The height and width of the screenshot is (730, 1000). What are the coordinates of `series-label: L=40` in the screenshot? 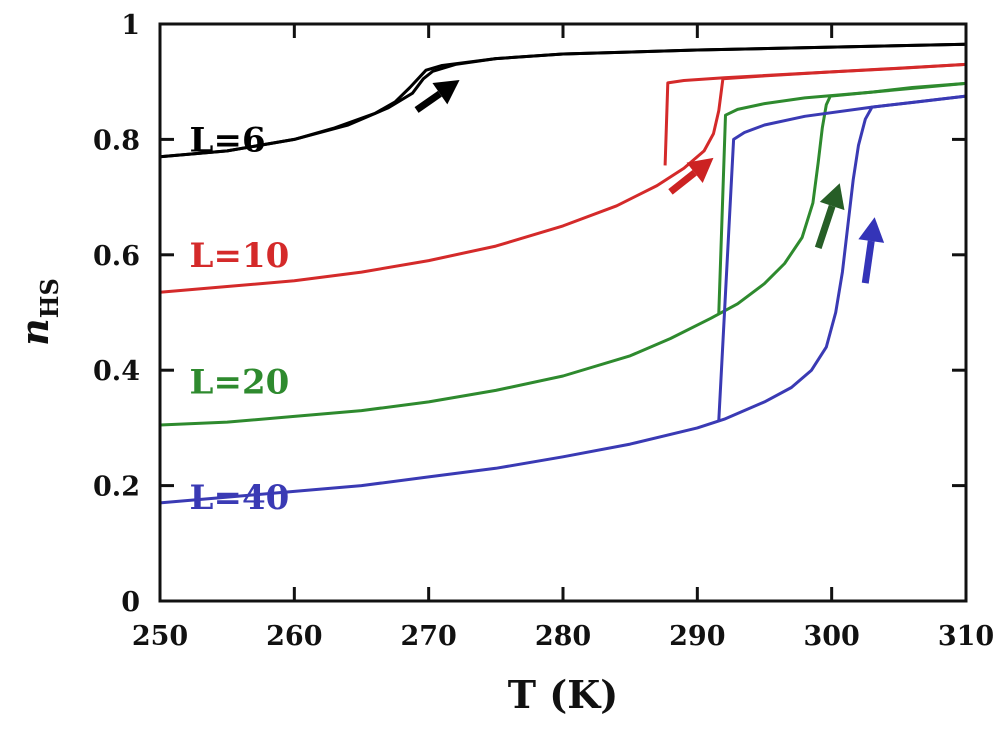 It's located at (240, 498).